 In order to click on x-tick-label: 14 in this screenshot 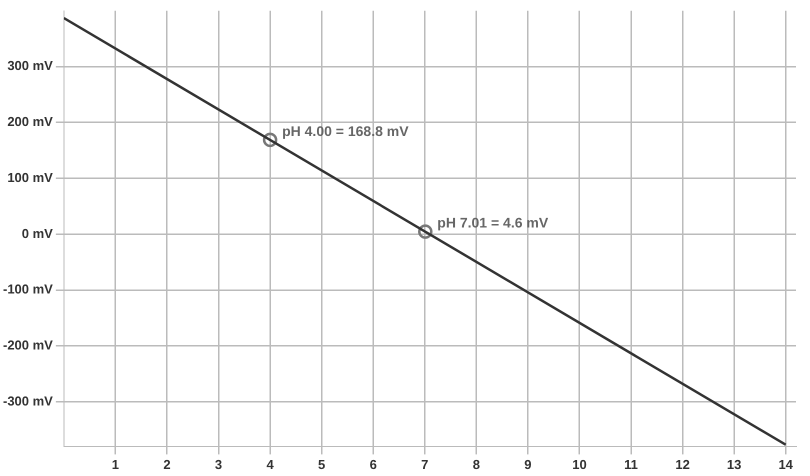, I will do `click(786, 464)`.